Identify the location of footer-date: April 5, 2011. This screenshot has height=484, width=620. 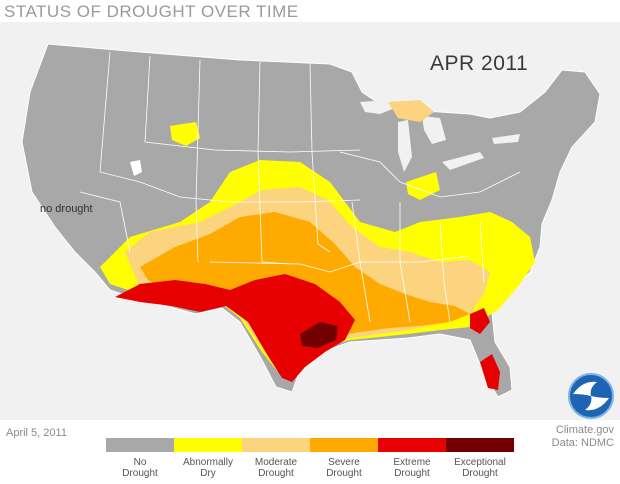
(36, 433).